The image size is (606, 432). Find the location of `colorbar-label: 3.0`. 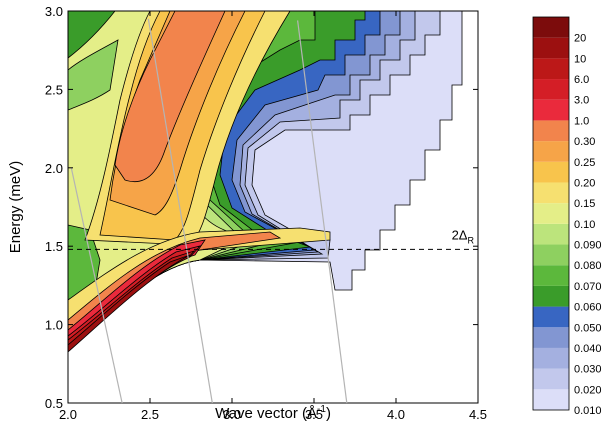

colorbar-label: 3.0 is located at coordinates (581, 101).